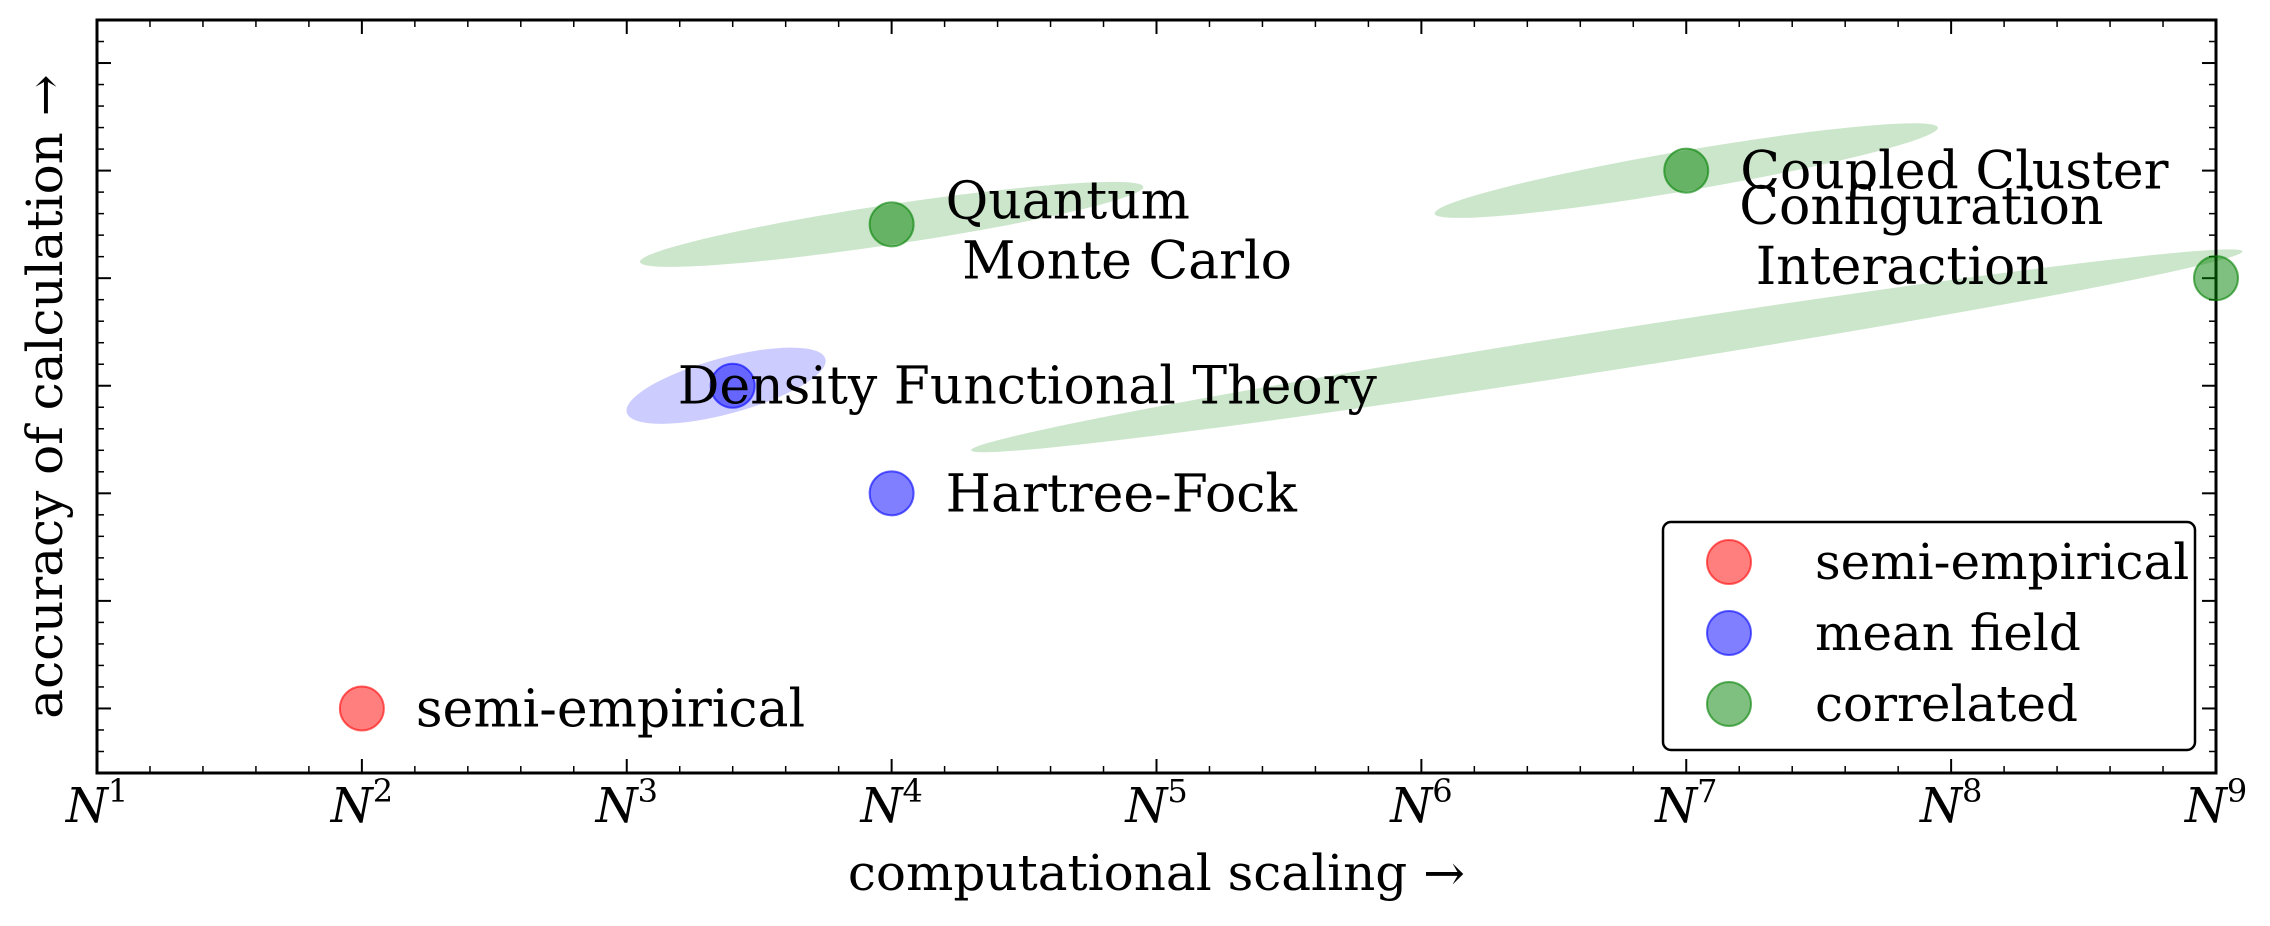  I want to click on legend: semi-empirical mean field correlated, so click(1929, 636).